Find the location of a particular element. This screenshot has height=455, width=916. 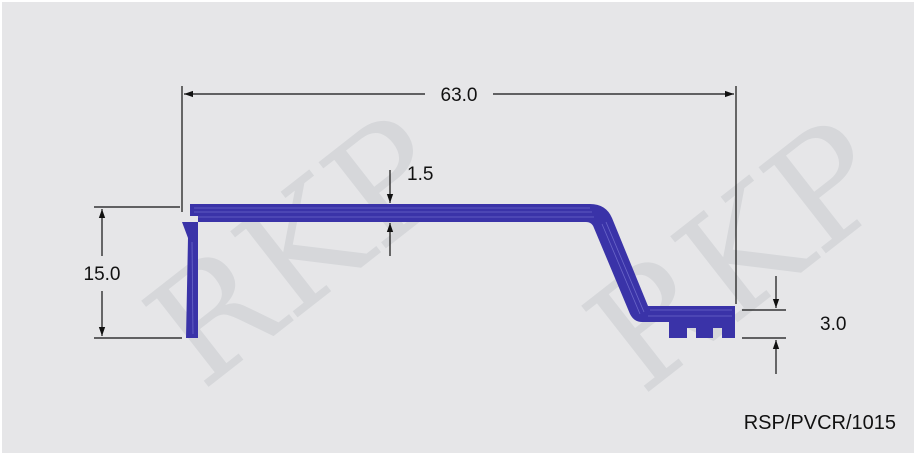

thickness-dimension-label: 1.5 is located at coordinates (420, 174).